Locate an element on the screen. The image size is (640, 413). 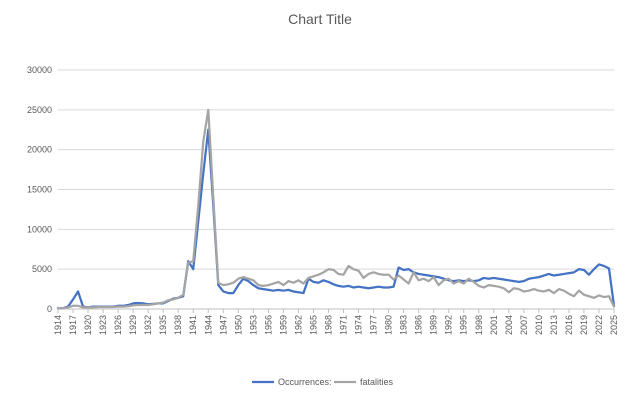
legend: Occurrences: fatalities is located at coordinates (323, 382).